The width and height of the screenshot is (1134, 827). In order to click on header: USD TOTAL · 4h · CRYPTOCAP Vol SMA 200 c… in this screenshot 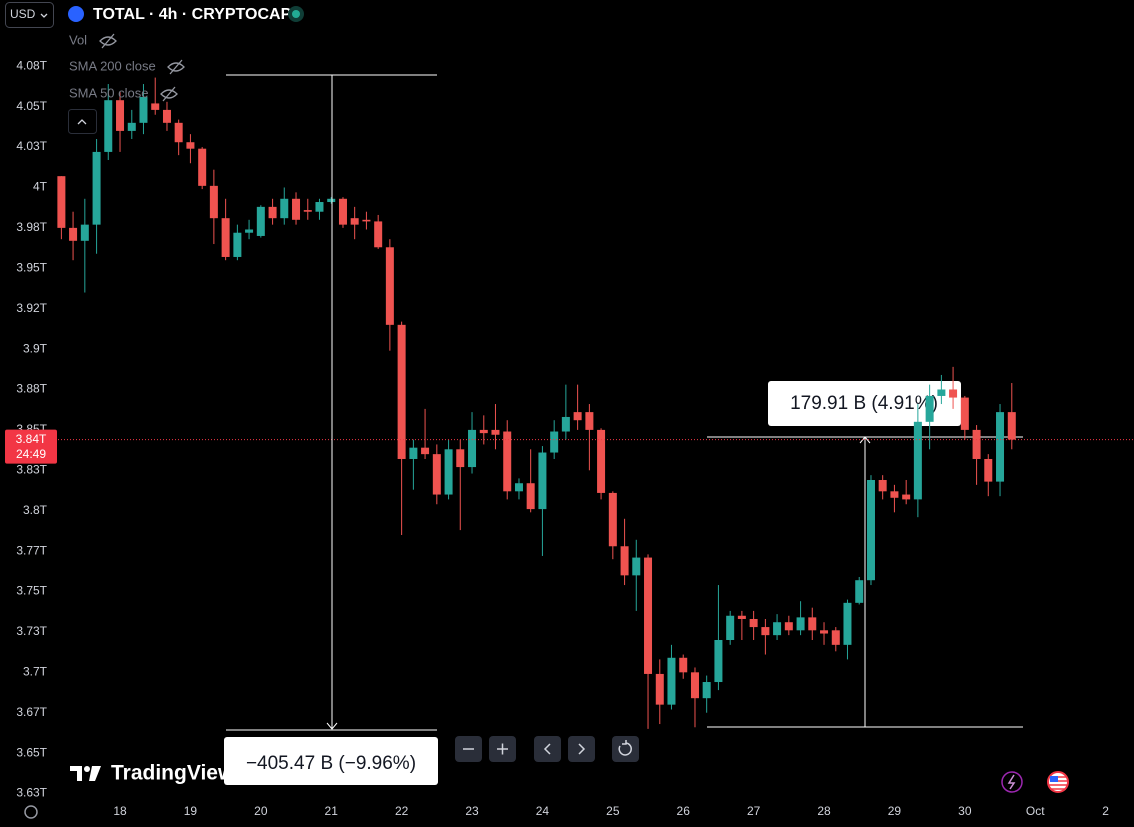, I will do `click(154, 68)`.